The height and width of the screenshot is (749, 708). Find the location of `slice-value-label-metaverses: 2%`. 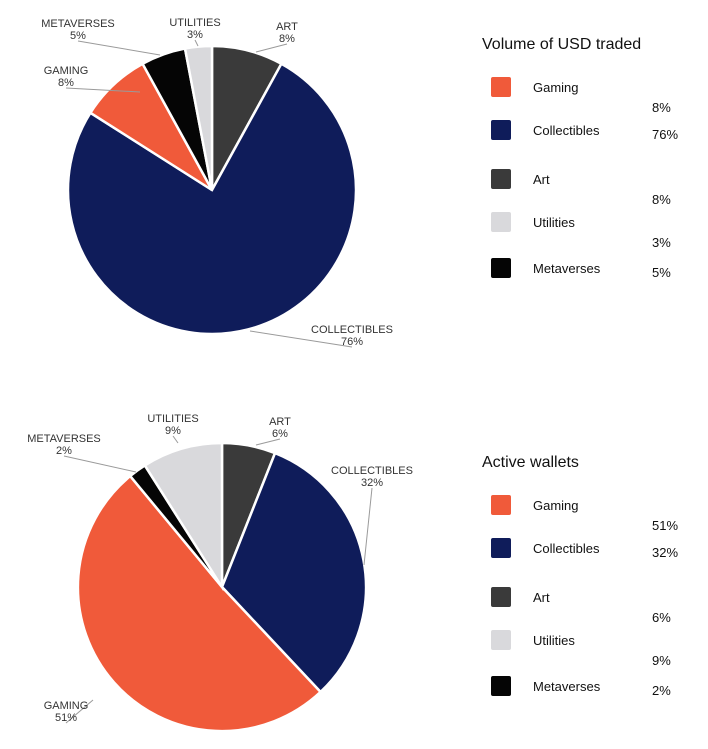

slice-value-label-metaverses: 2% is located at coordinates (64, 451).